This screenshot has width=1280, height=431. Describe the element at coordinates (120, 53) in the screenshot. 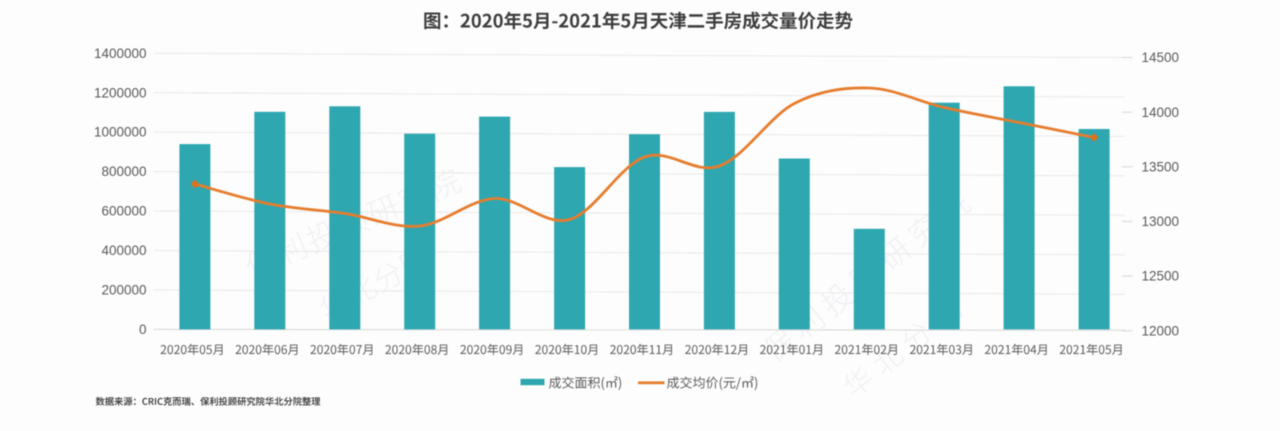

I see `svg-text: 1400000` at that location.